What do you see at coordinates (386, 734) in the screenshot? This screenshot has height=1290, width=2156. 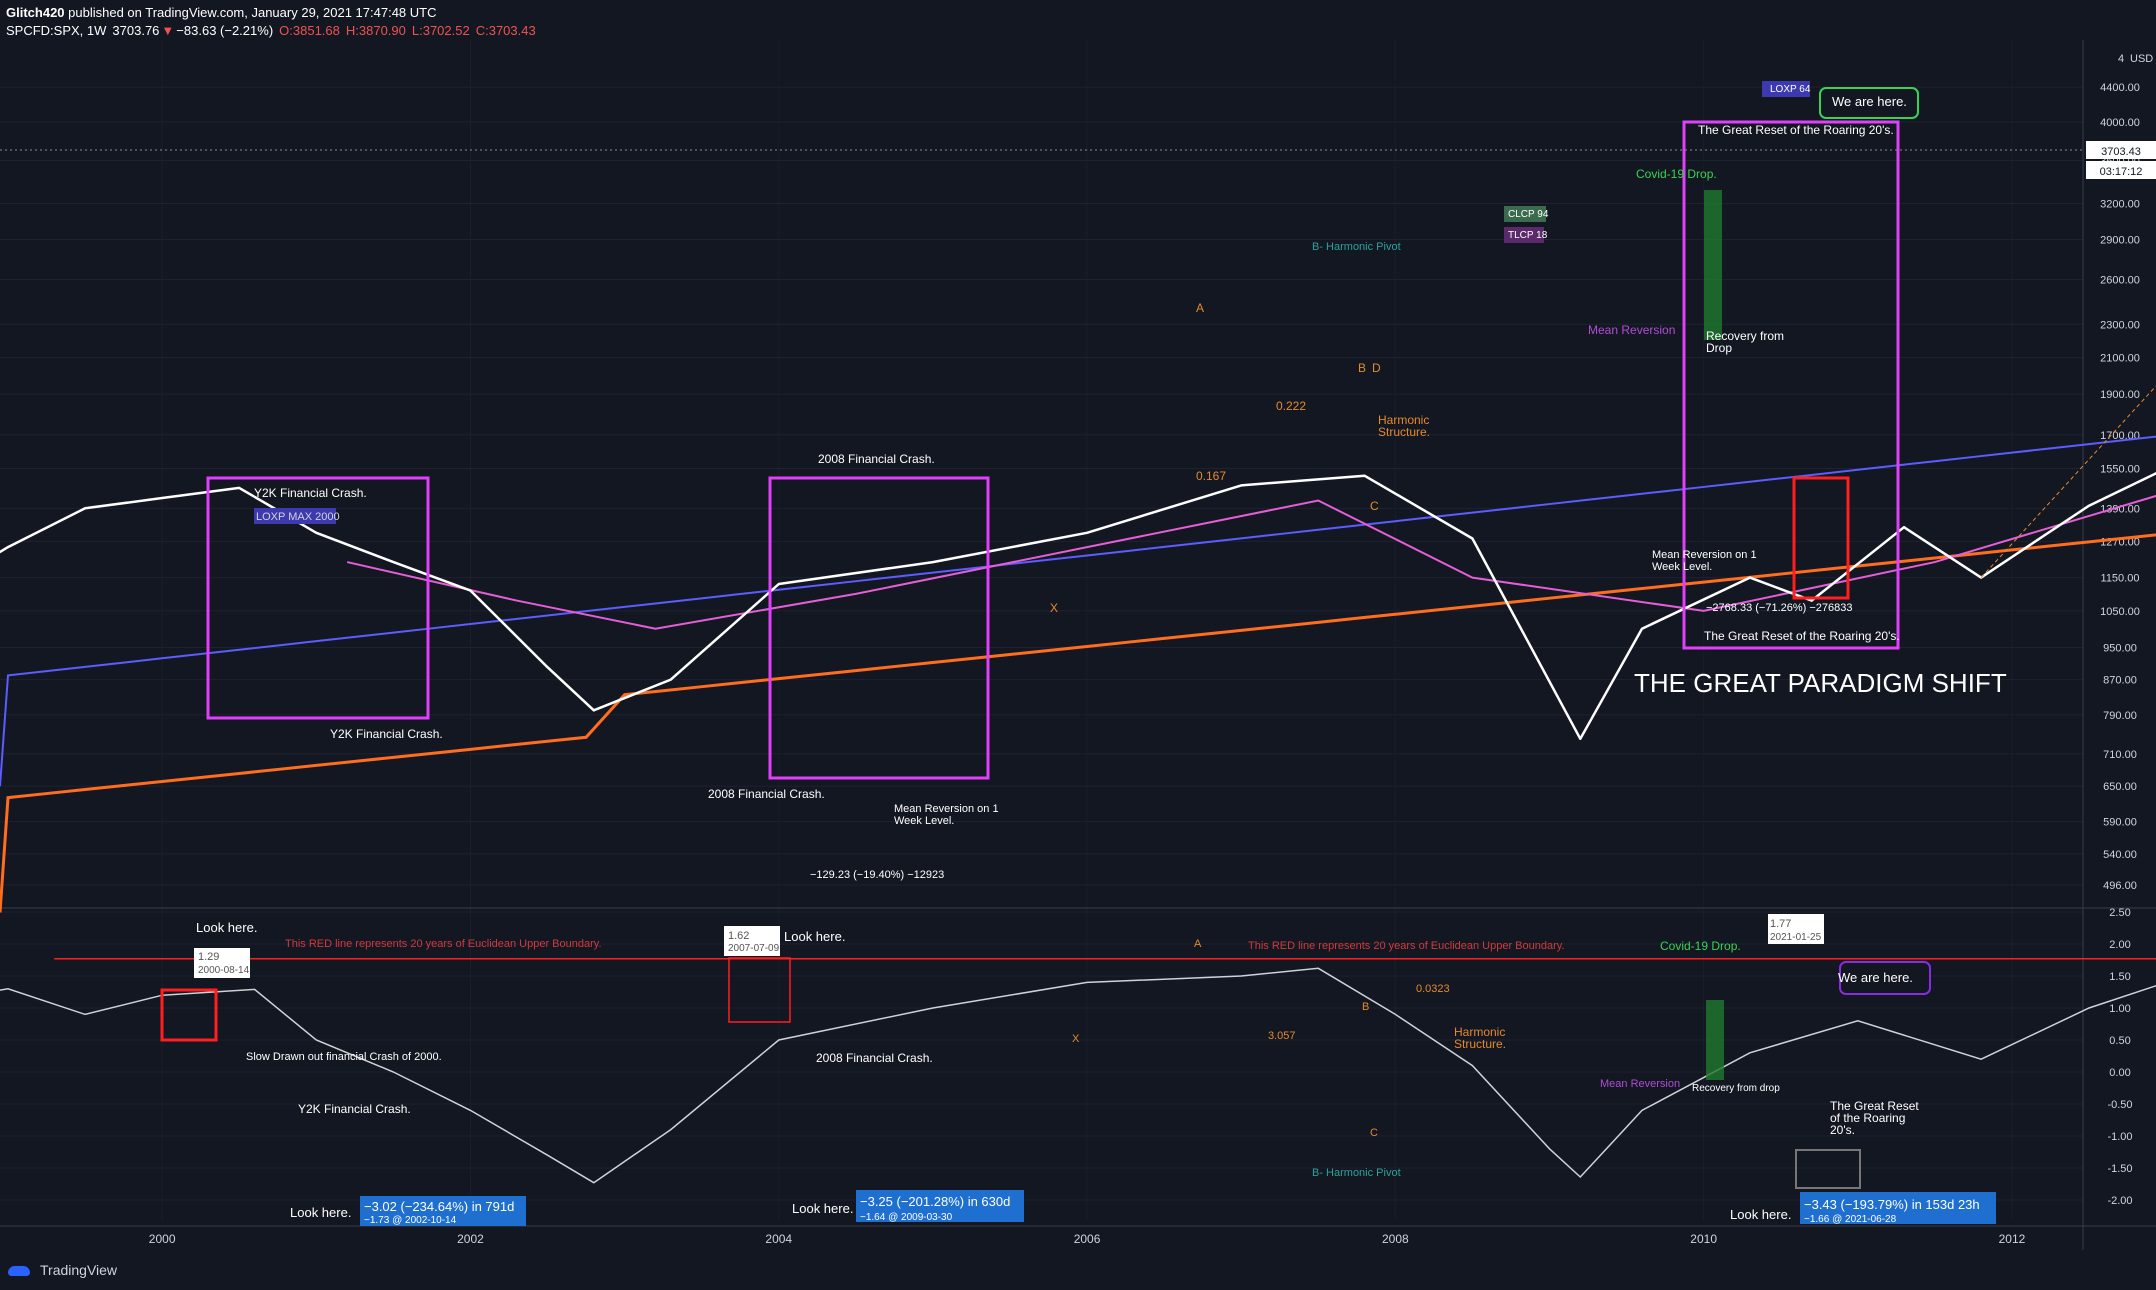 I see `main-annotation: Y2K Financial Crash.` at bounding box center [386, 734].